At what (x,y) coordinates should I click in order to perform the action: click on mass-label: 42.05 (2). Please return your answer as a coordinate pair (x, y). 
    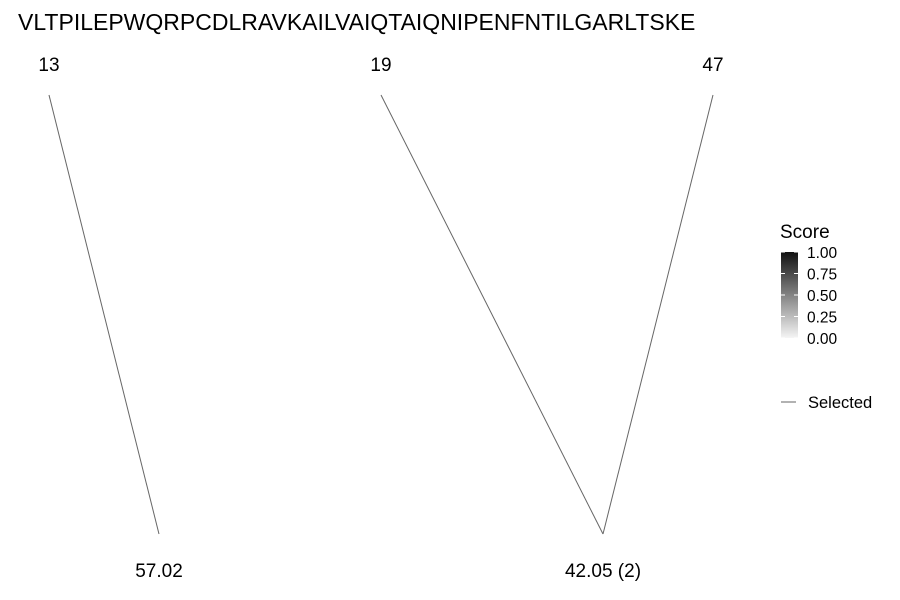
    Looking at the image, I should click on (603, 571).